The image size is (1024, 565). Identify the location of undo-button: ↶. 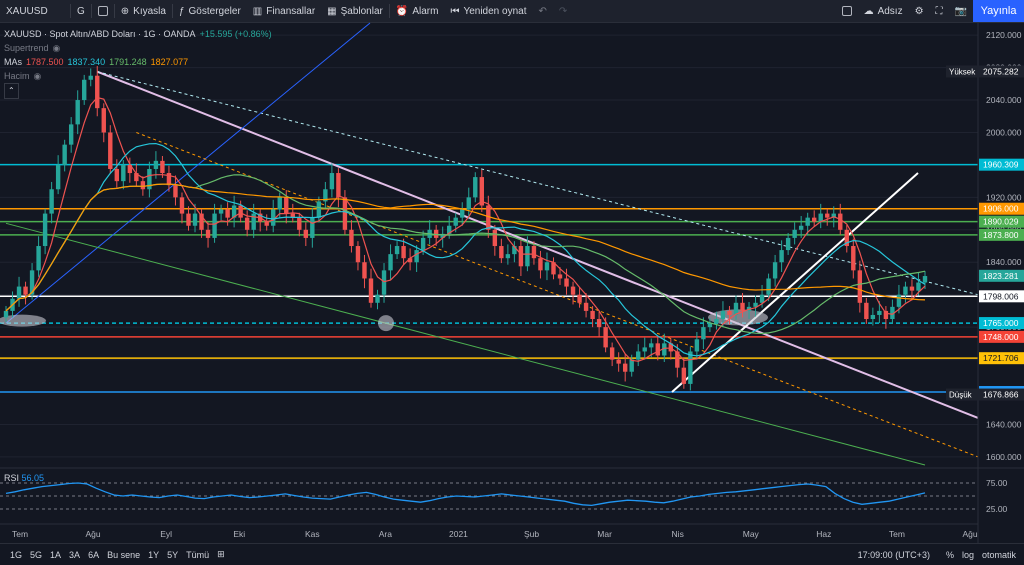
(542, 11).